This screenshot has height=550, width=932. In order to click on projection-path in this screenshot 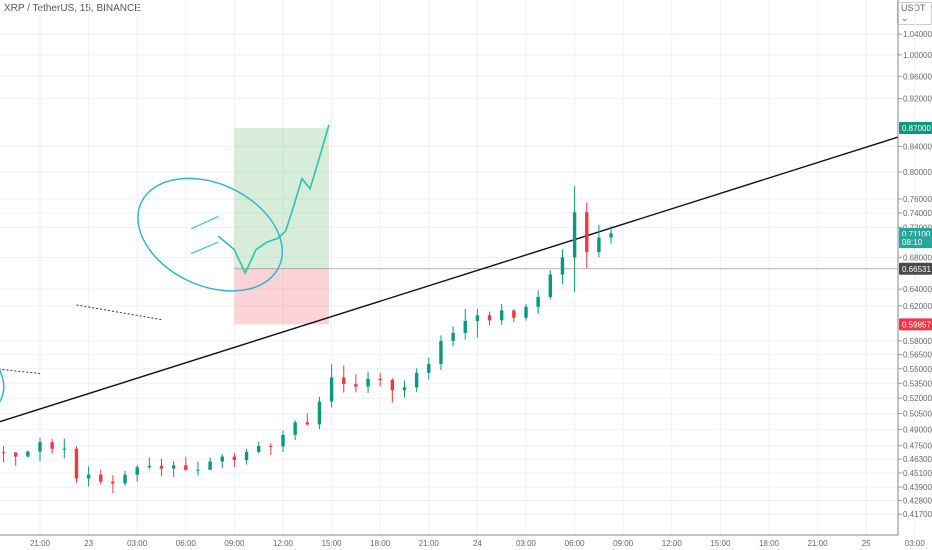, I will do `click(273, 199)`.